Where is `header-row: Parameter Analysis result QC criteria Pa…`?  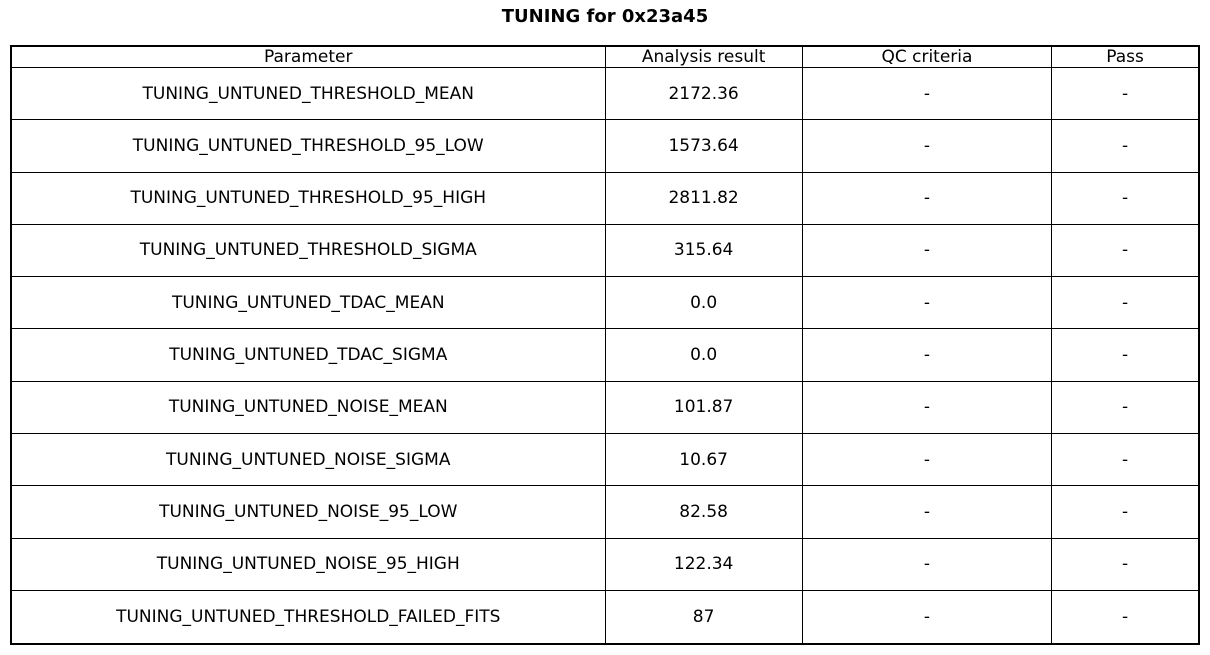
header-row: Parameter Analysis result QC criteria Pa… is located at coordinates (605, 56).